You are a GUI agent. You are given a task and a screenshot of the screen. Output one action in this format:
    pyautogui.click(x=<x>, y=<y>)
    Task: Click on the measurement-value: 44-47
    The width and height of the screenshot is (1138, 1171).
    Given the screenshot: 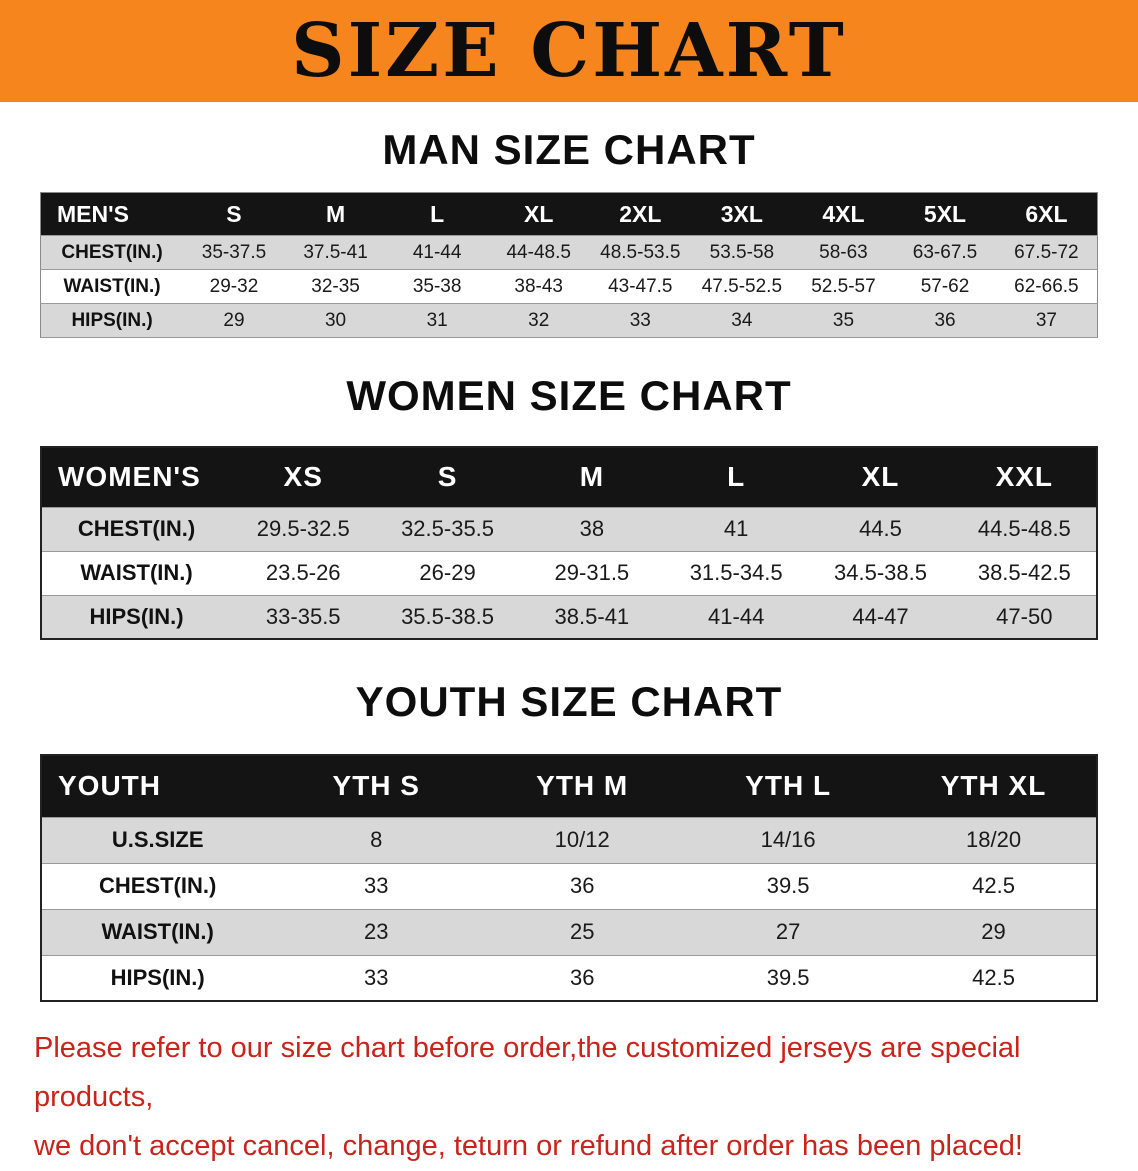 What is the action you would take?
    pyautogui.click(x=880, y=616)
    